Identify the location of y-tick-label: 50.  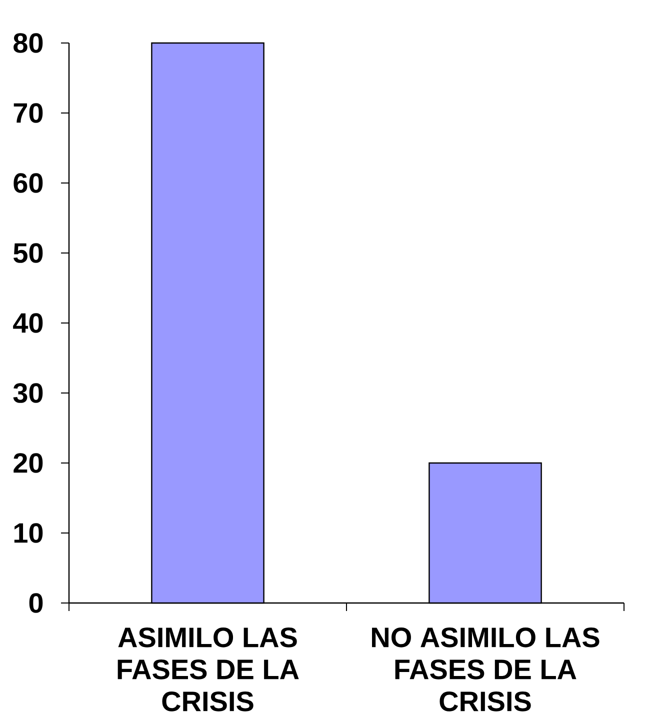
(28, 253).